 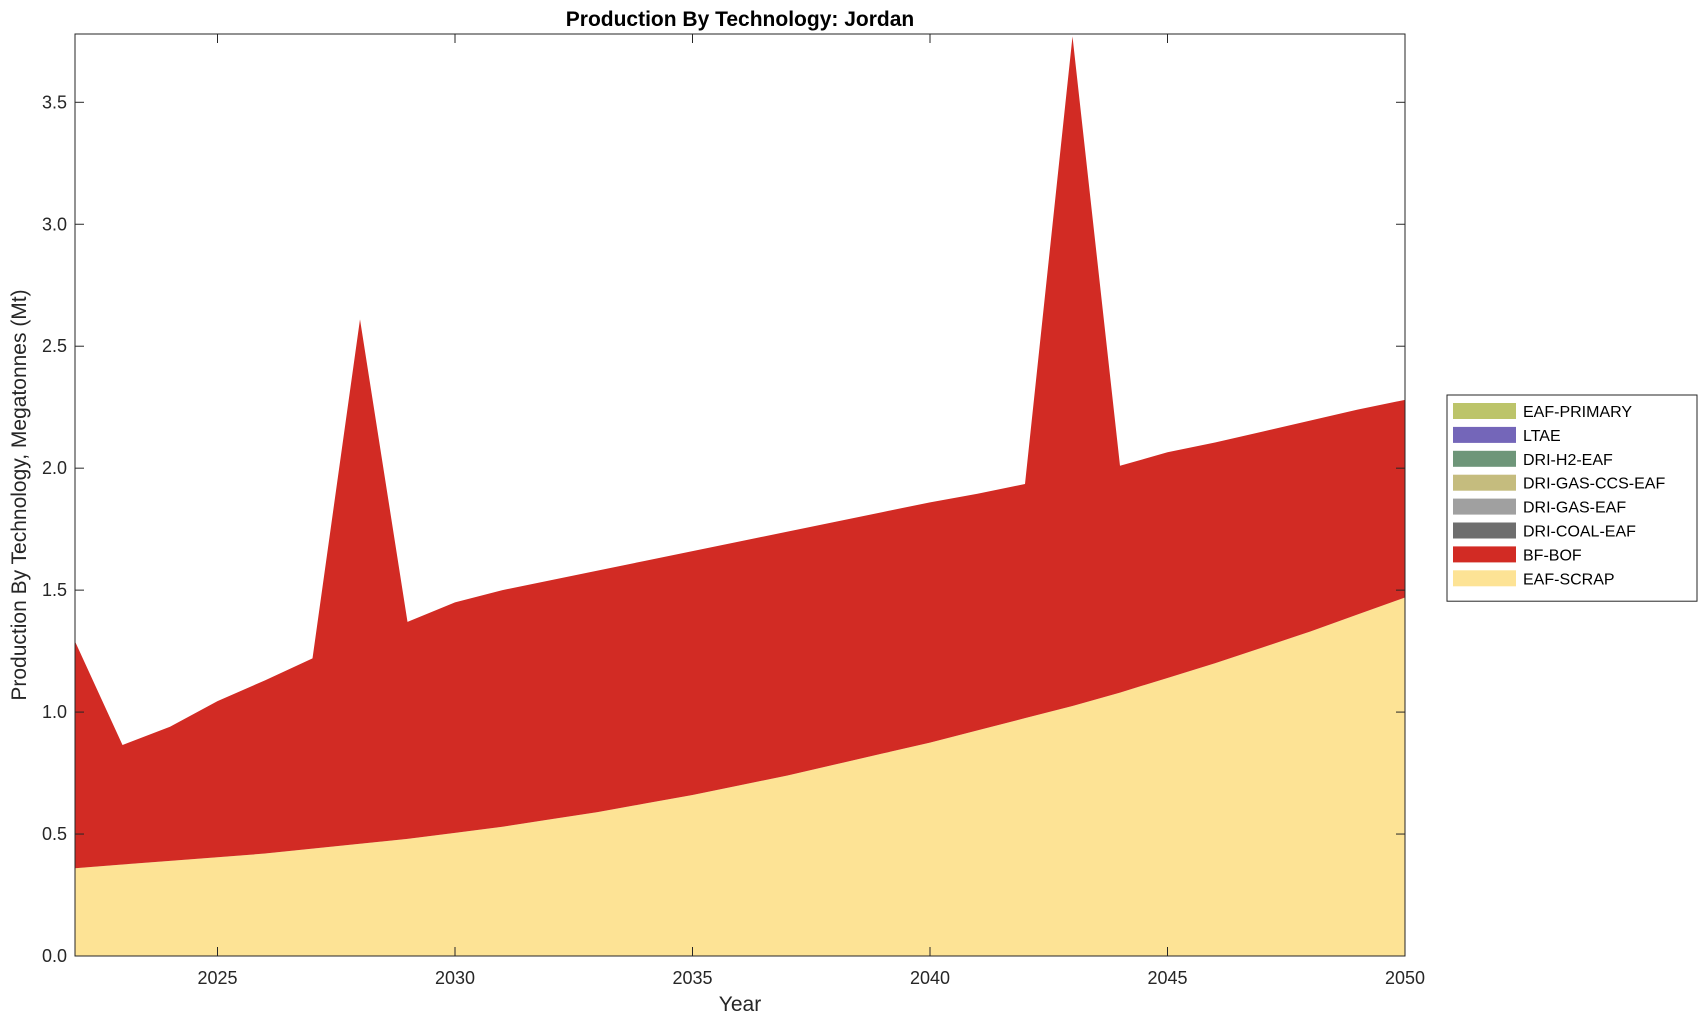 I want to click on chart-title: Production By Technology: Jordan, so click(x=740, y=19).